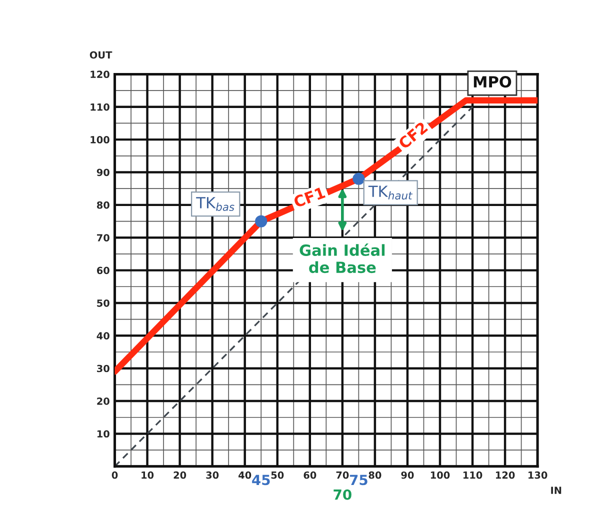 The height and width of the screenshot is (530, 604). I want to click on x-tick-label: 40, so click(245, 475).